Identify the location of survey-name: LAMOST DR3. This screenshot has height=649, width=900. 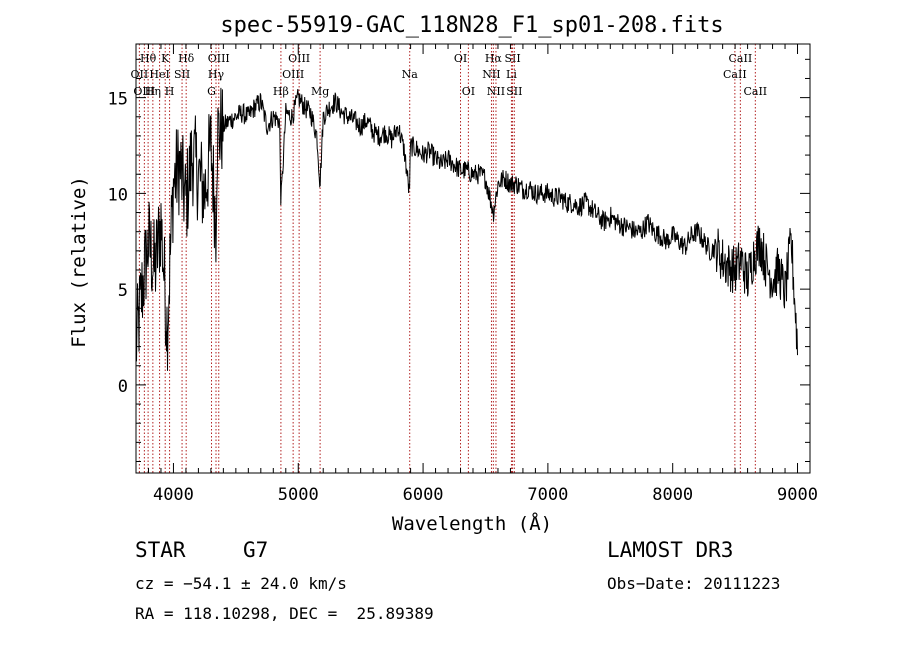
(670, 550).